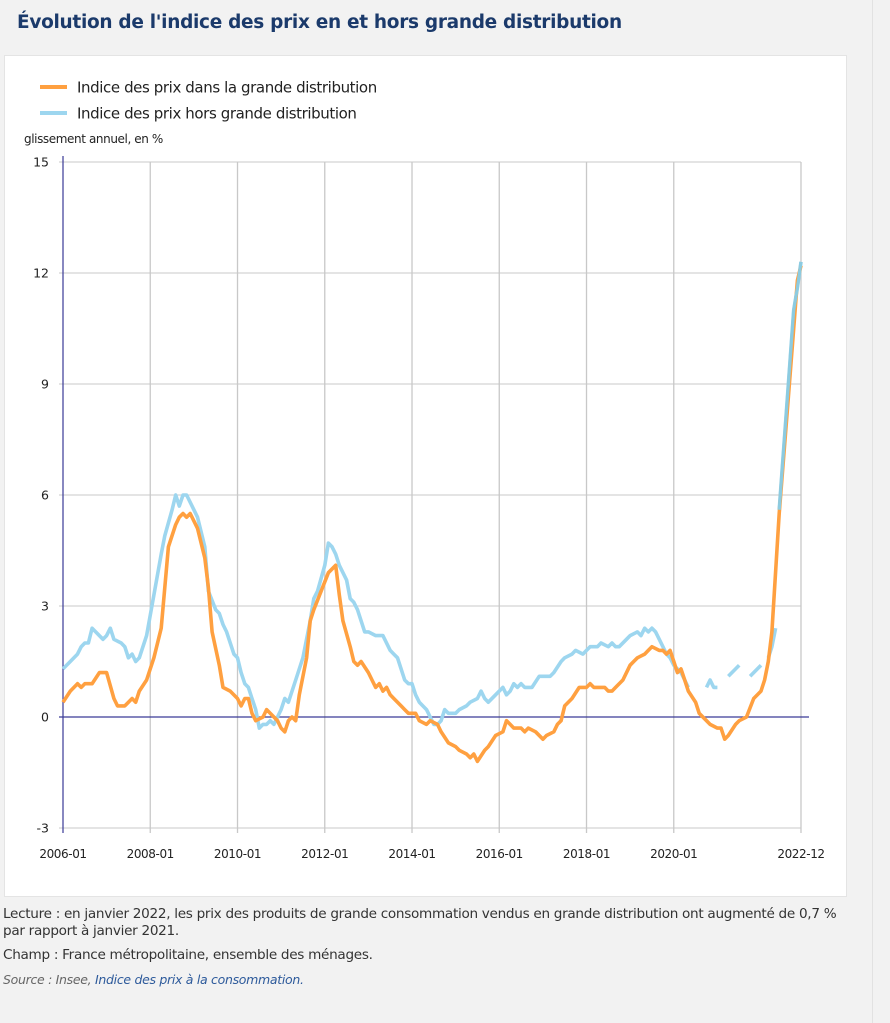 The height and width of the screenshot is (1023, 890). What do you see at coordinates (45, 606) in the screenshot?
I see `y-tick-label: 3` at bounding box center [45, 606].